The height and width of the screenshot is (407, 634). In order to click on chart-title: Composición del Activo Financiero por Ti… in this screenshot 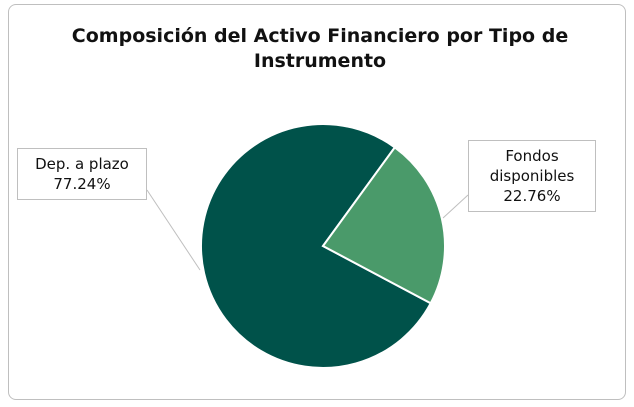, I will do `click(320, 48)`.